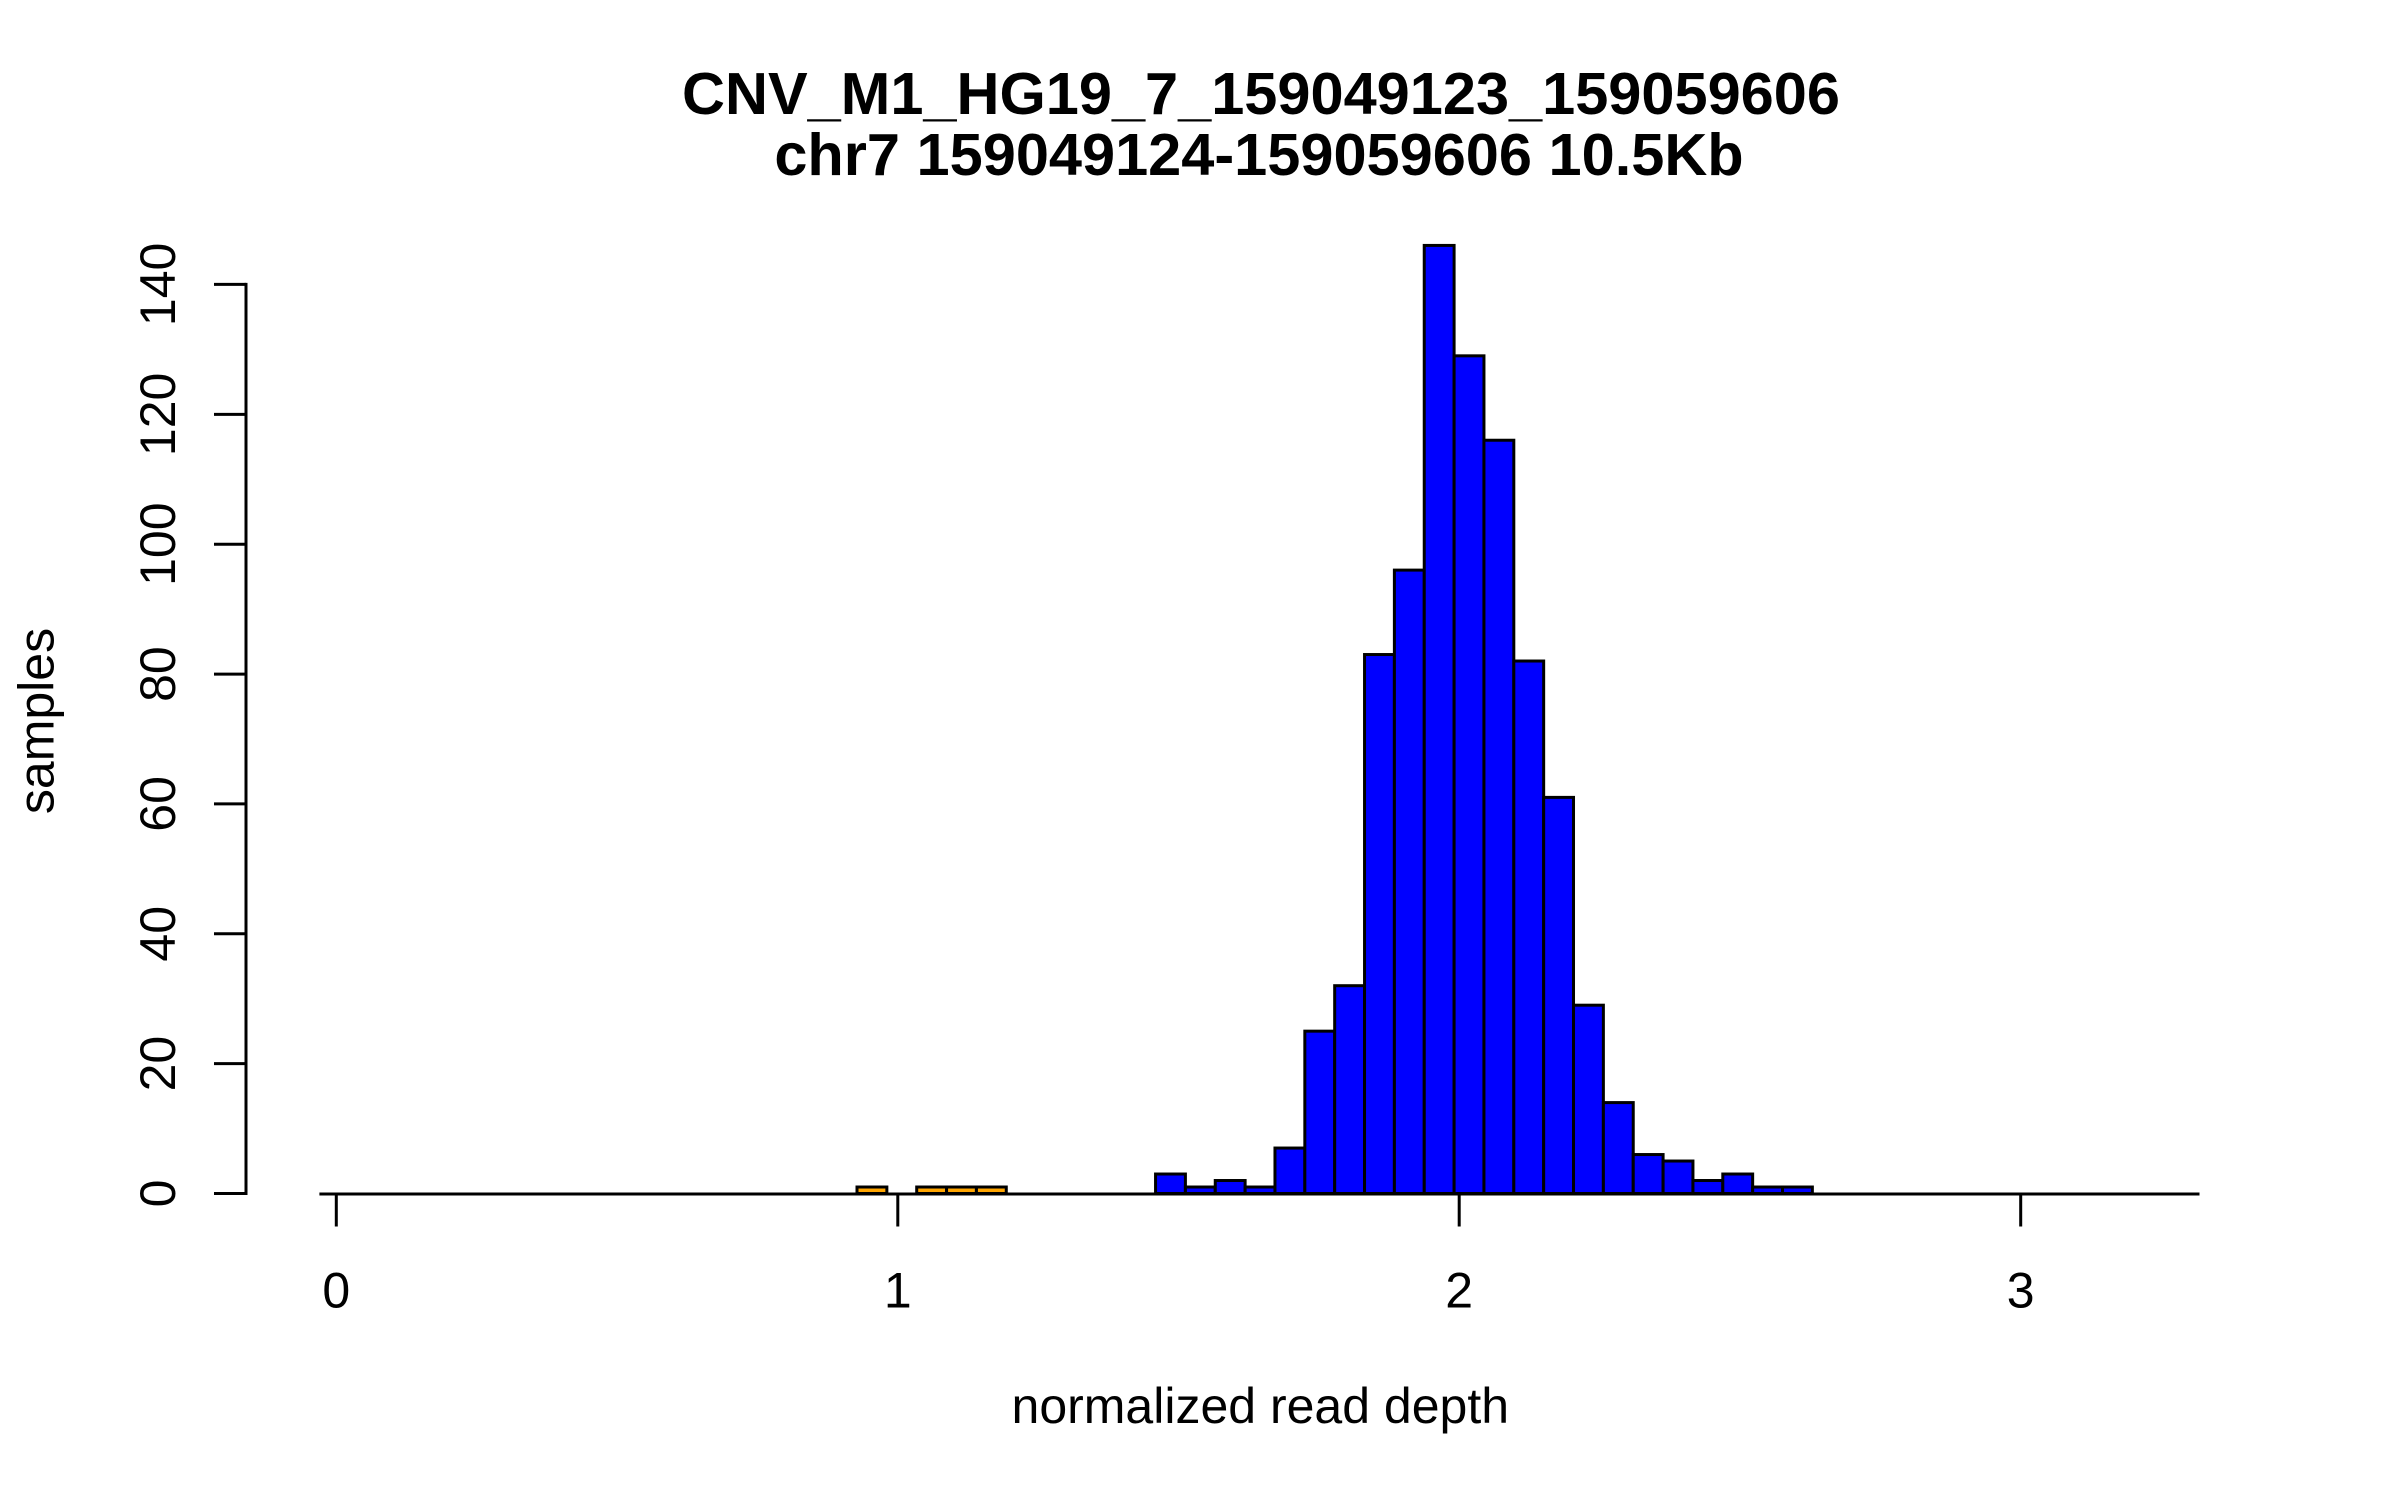 This screenshot has width=2400, height=1500. Describe the element at coordinates (1261, 1406) in the screenshot. I see `svg-text: normalized read depth` at that location.